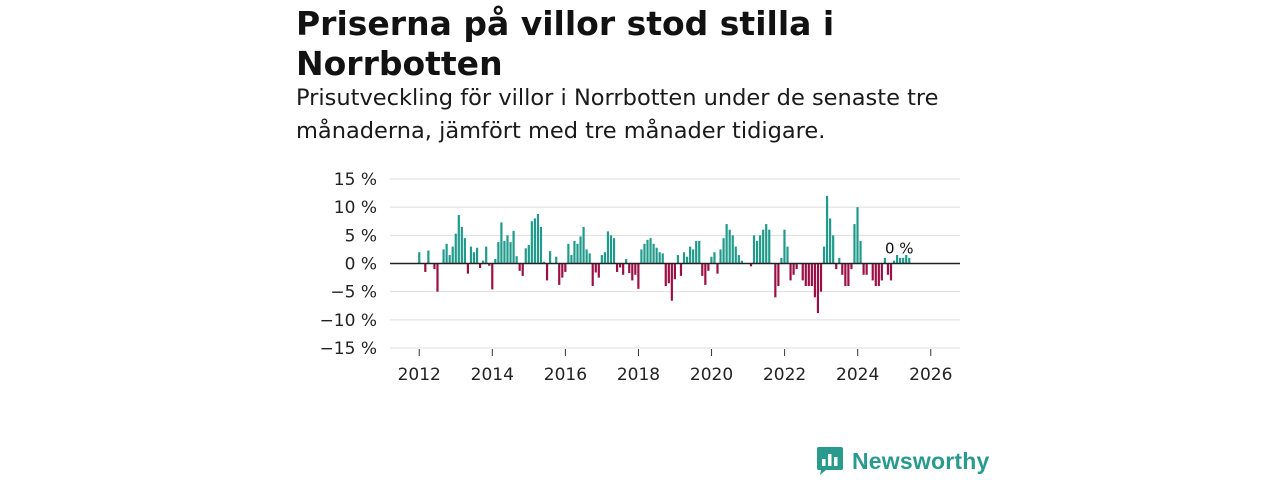 Image resolution: width=1280 pixels, height=480 pixels. What do you see at coordinates (930, 375) in the screenshot?
I see `x-tick-label: 2026` at bounding box center [930, 375].